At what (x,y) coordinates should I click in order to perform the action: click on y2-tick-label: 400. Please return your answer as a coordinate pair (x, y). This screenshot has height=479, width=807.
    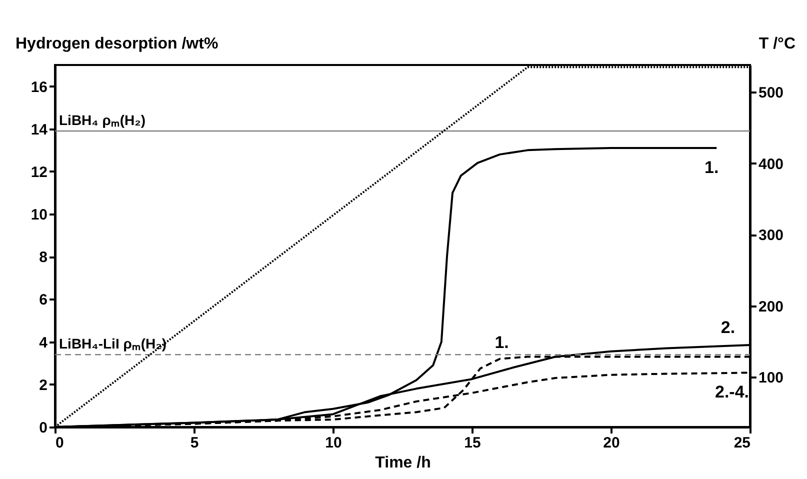
    Looking at the image, I should click on (771, 164).